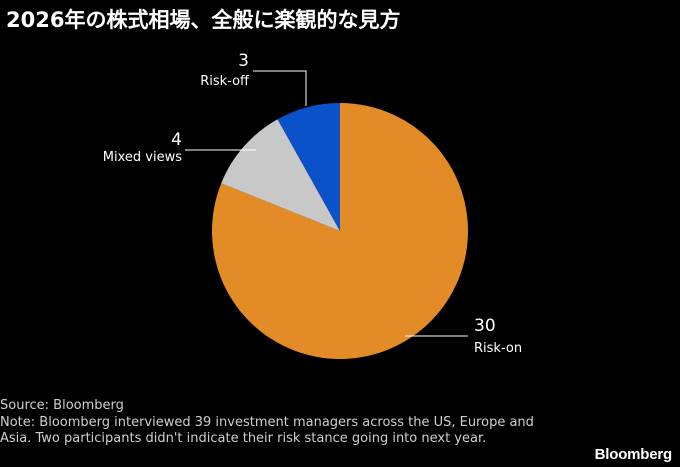  I want to click on bloomberg-logo: Bloomberg, so click(633, 454).